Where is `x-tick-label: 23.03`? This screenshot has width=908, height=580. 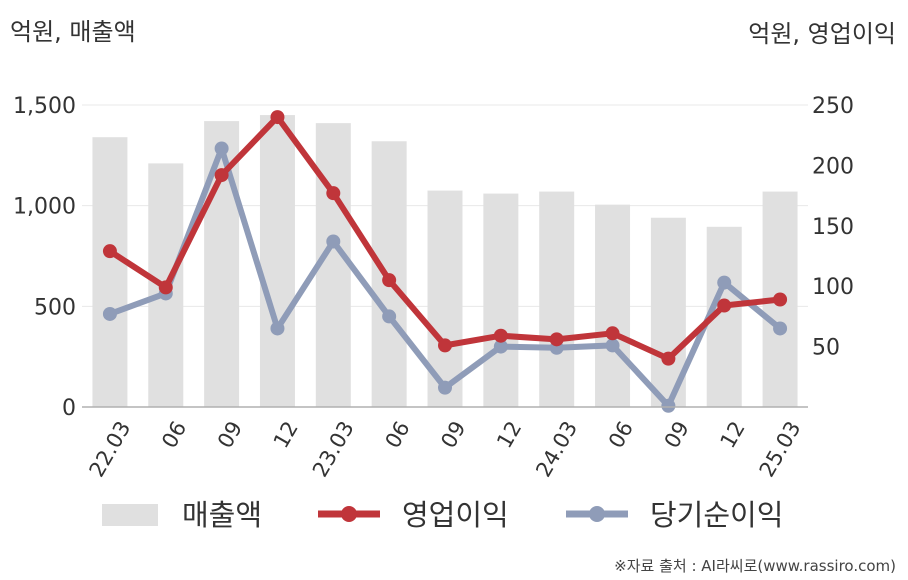 x-tick-label: 23.03 is located at coordinates (333, 449).